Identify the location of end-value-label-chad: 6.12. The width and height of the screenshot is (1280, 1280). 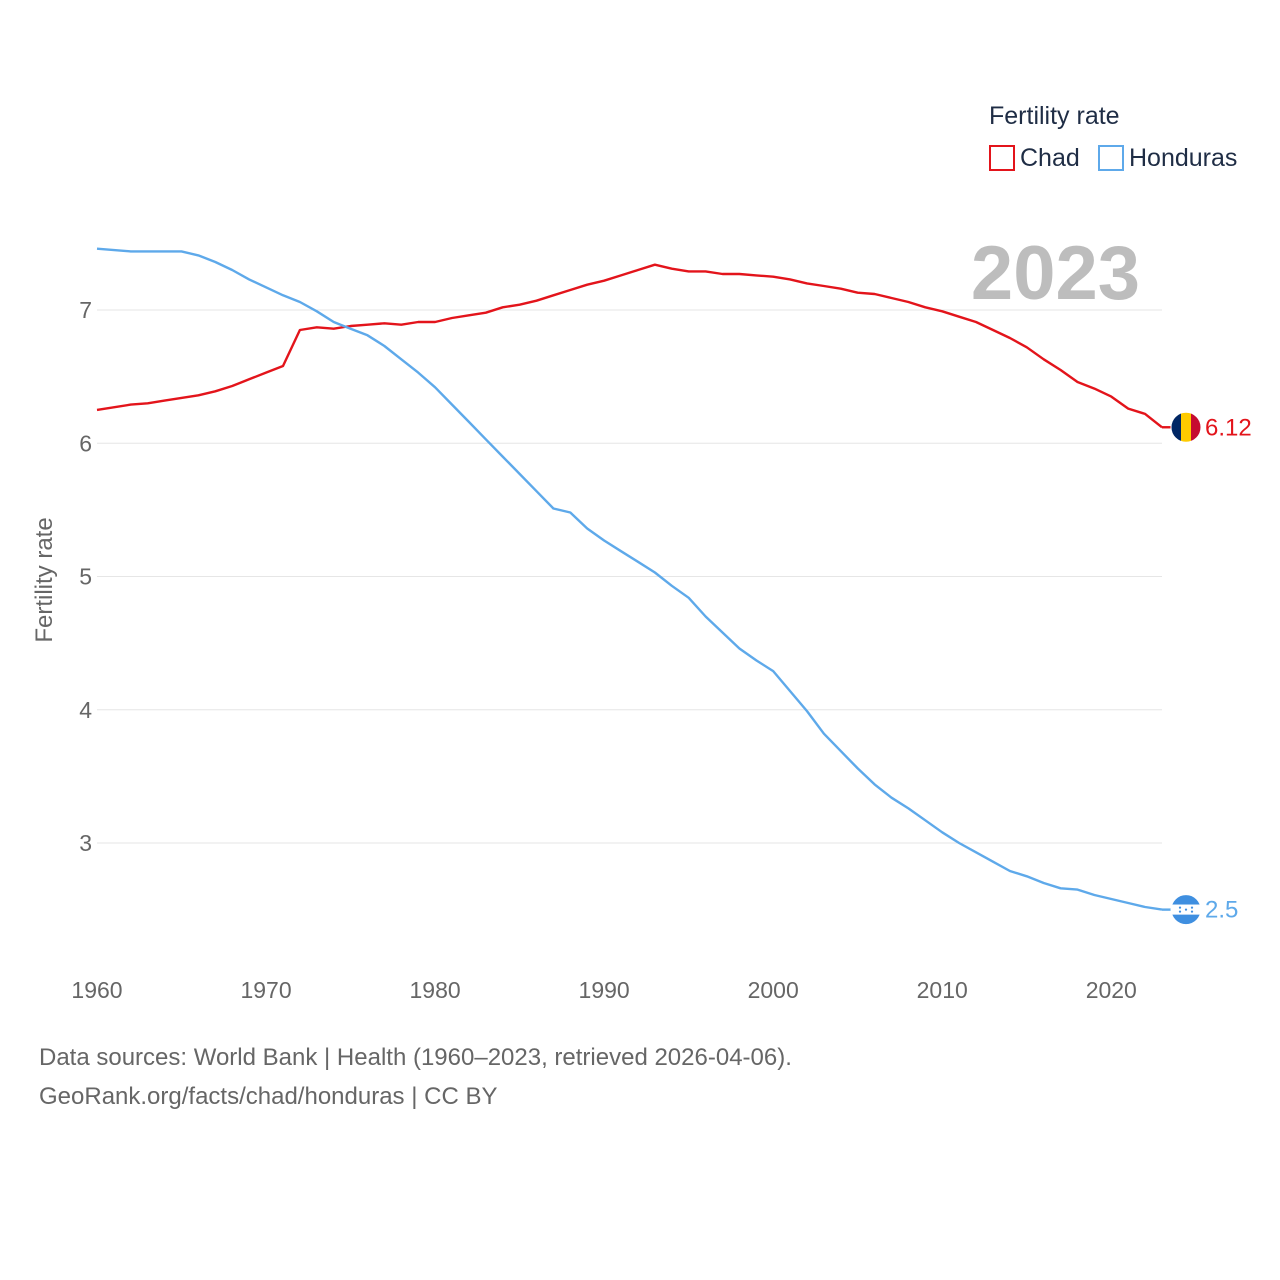
(1228, 427).